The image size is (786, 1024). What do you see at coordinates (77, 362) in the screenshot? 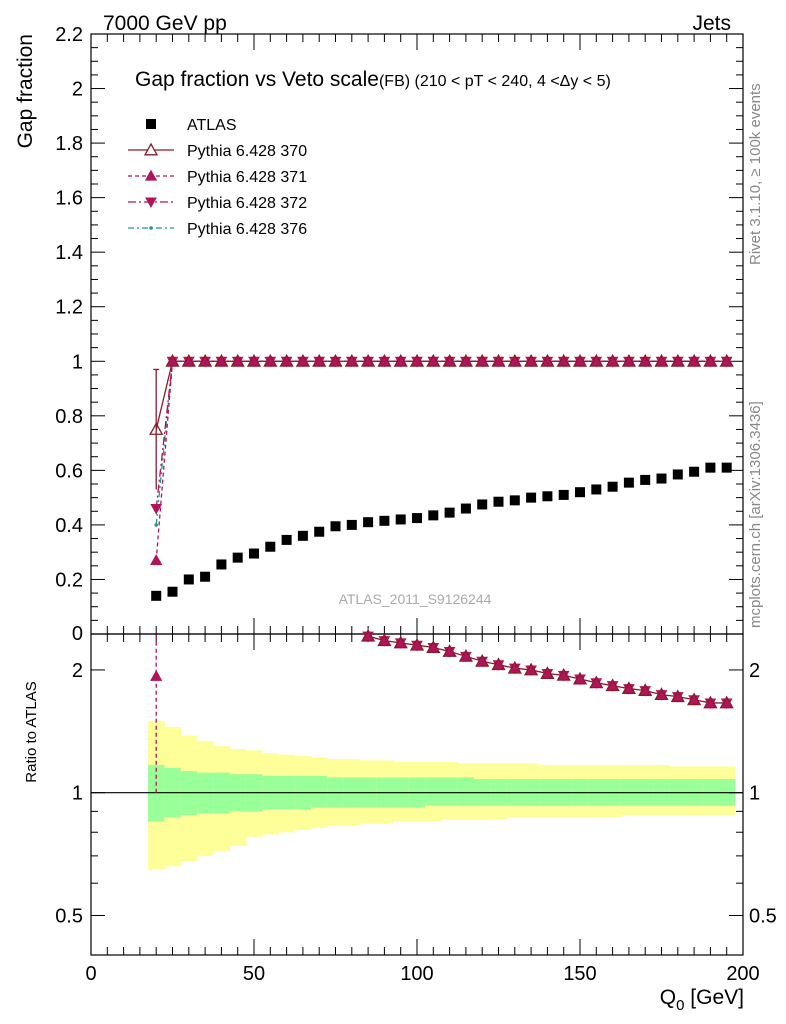
I see `y-tick-label: 1` at bounding box center [77, 362].